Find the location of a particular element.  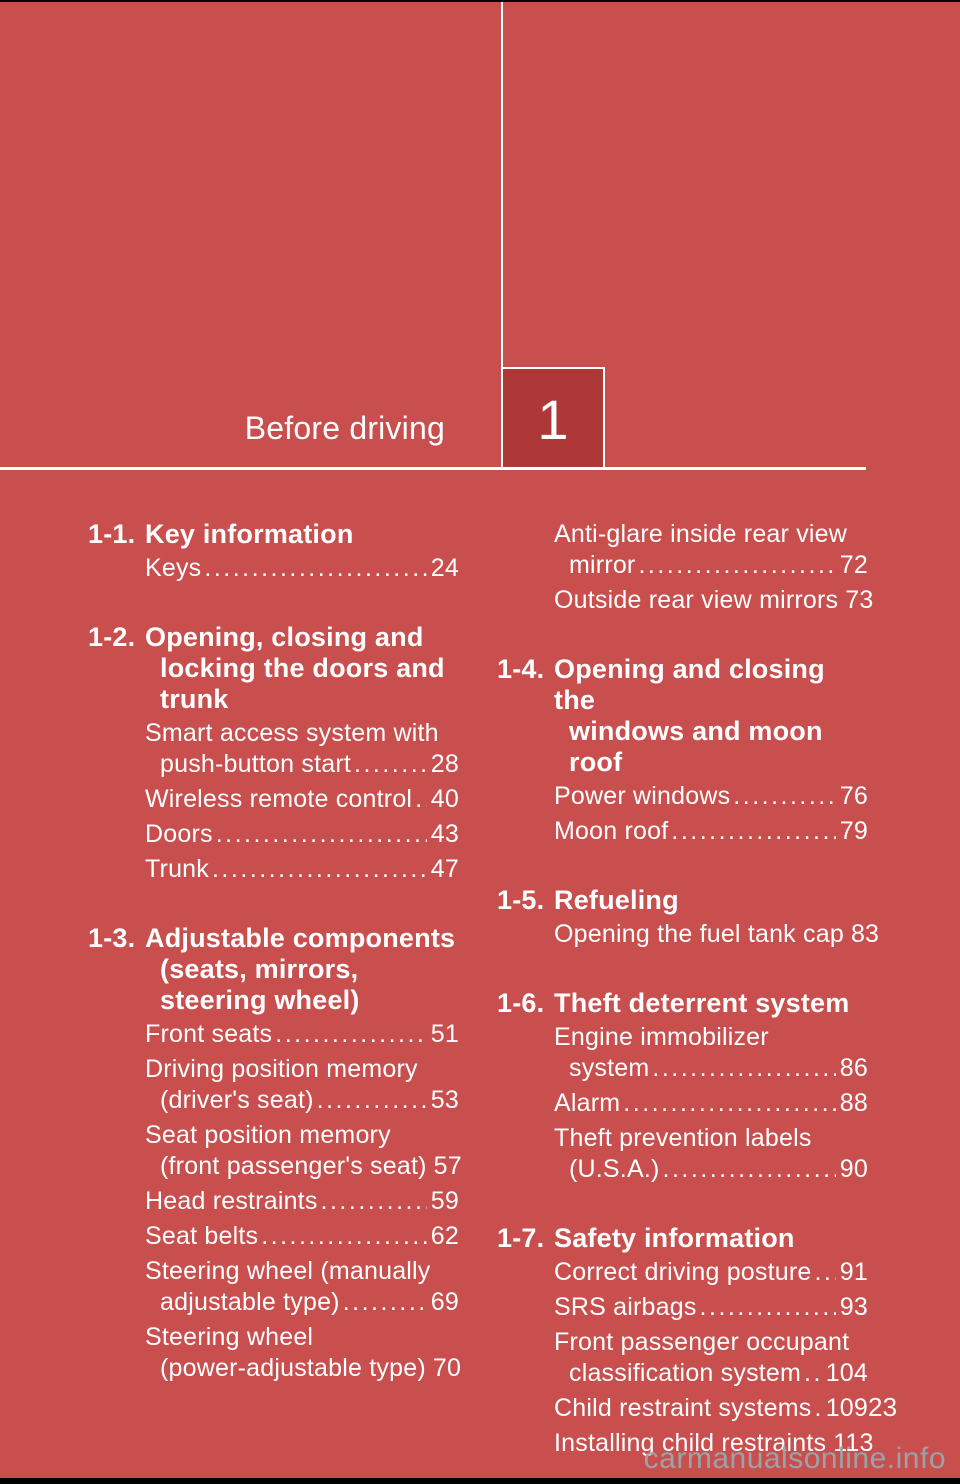

toc-entry-label: Trunk is located at coordinates (177, 869).